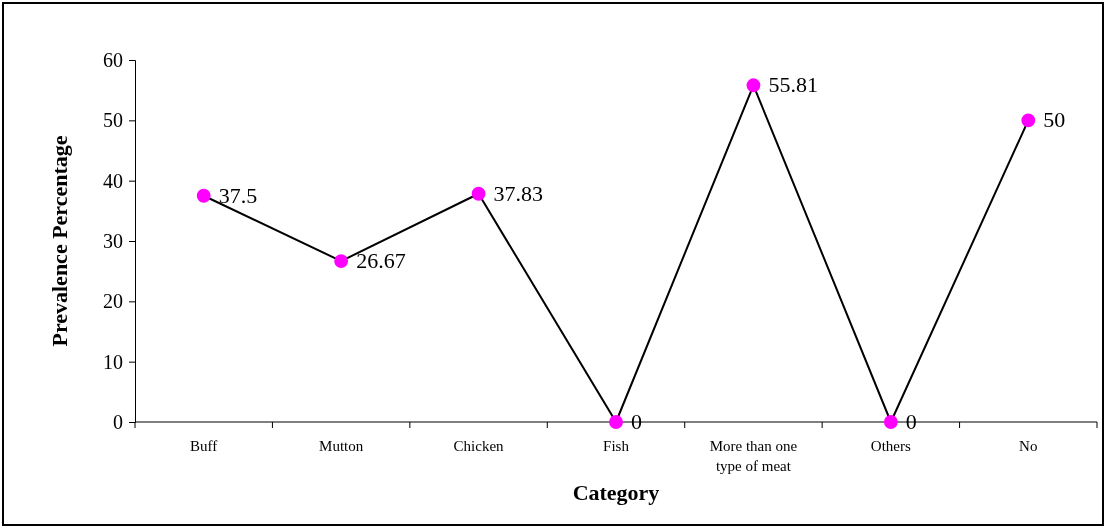 This screenshot has width=1107, height=529. Describe the element at coordinates (793, 85) in the screenshot. I see `data-label: 55.81` at that location.